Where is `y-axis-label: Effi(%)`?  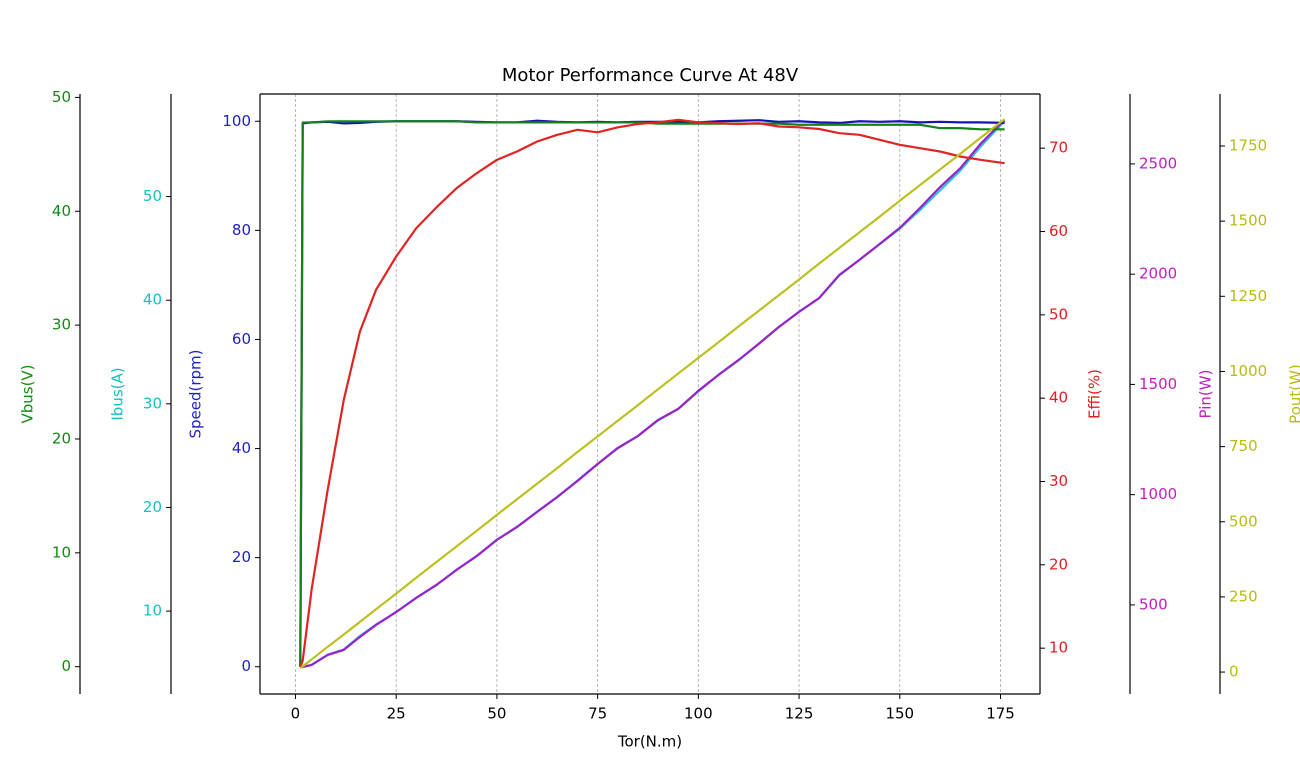
y-axis-label: Effi(%) is located at coordinates (1095, 394).